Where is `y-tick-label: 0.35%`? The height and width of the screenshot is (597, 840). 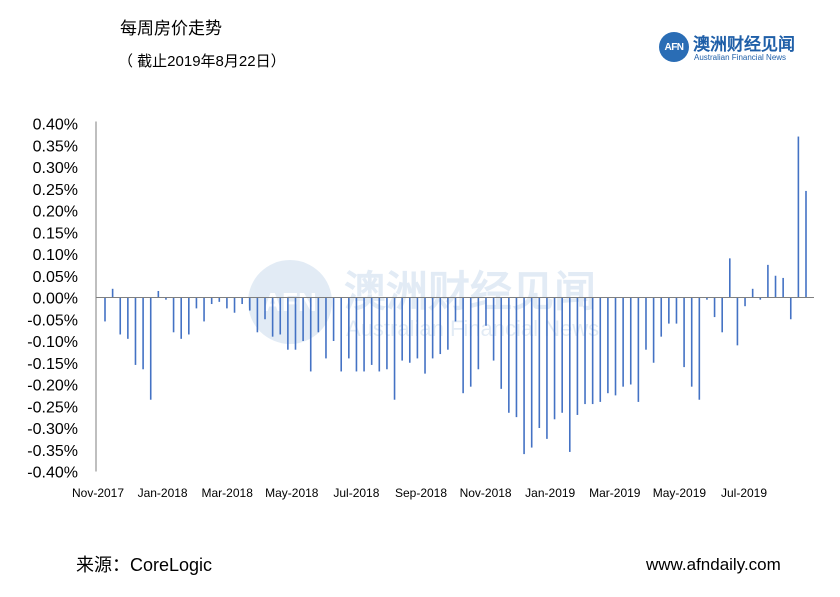
y-tick-label: 0.35% is located at coordinates (55, 146).